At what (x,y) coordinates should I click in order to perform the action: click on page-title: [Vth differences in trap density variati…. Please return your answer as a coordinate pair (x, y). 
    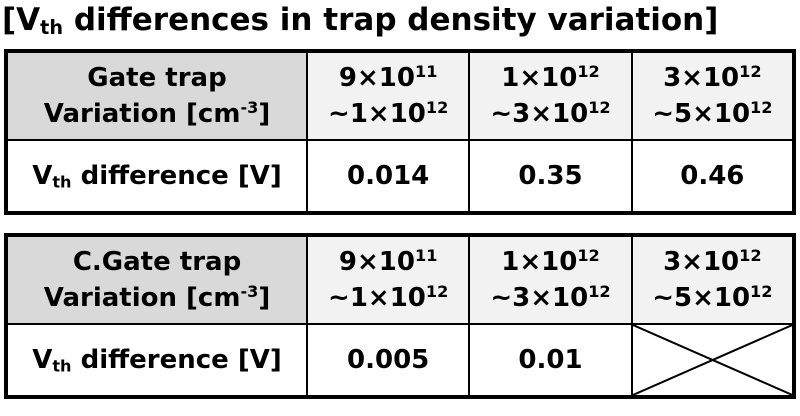
    Looking at the image, I should click on (360, 21).